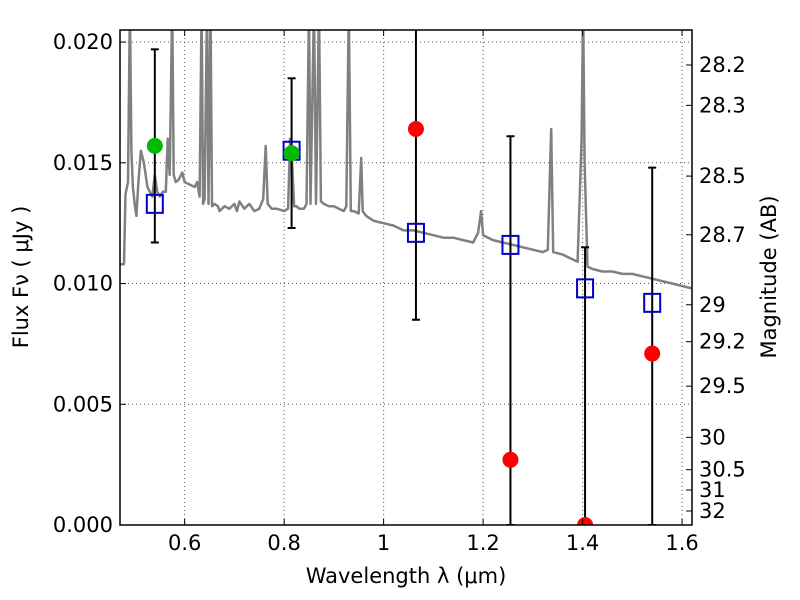 The height and width of the screenshot is (600, 800). What do you see at coordinates (722, 65) in the screenshot?
I see `y2-tick-label: 28.2` at bounding box center [722, 65].